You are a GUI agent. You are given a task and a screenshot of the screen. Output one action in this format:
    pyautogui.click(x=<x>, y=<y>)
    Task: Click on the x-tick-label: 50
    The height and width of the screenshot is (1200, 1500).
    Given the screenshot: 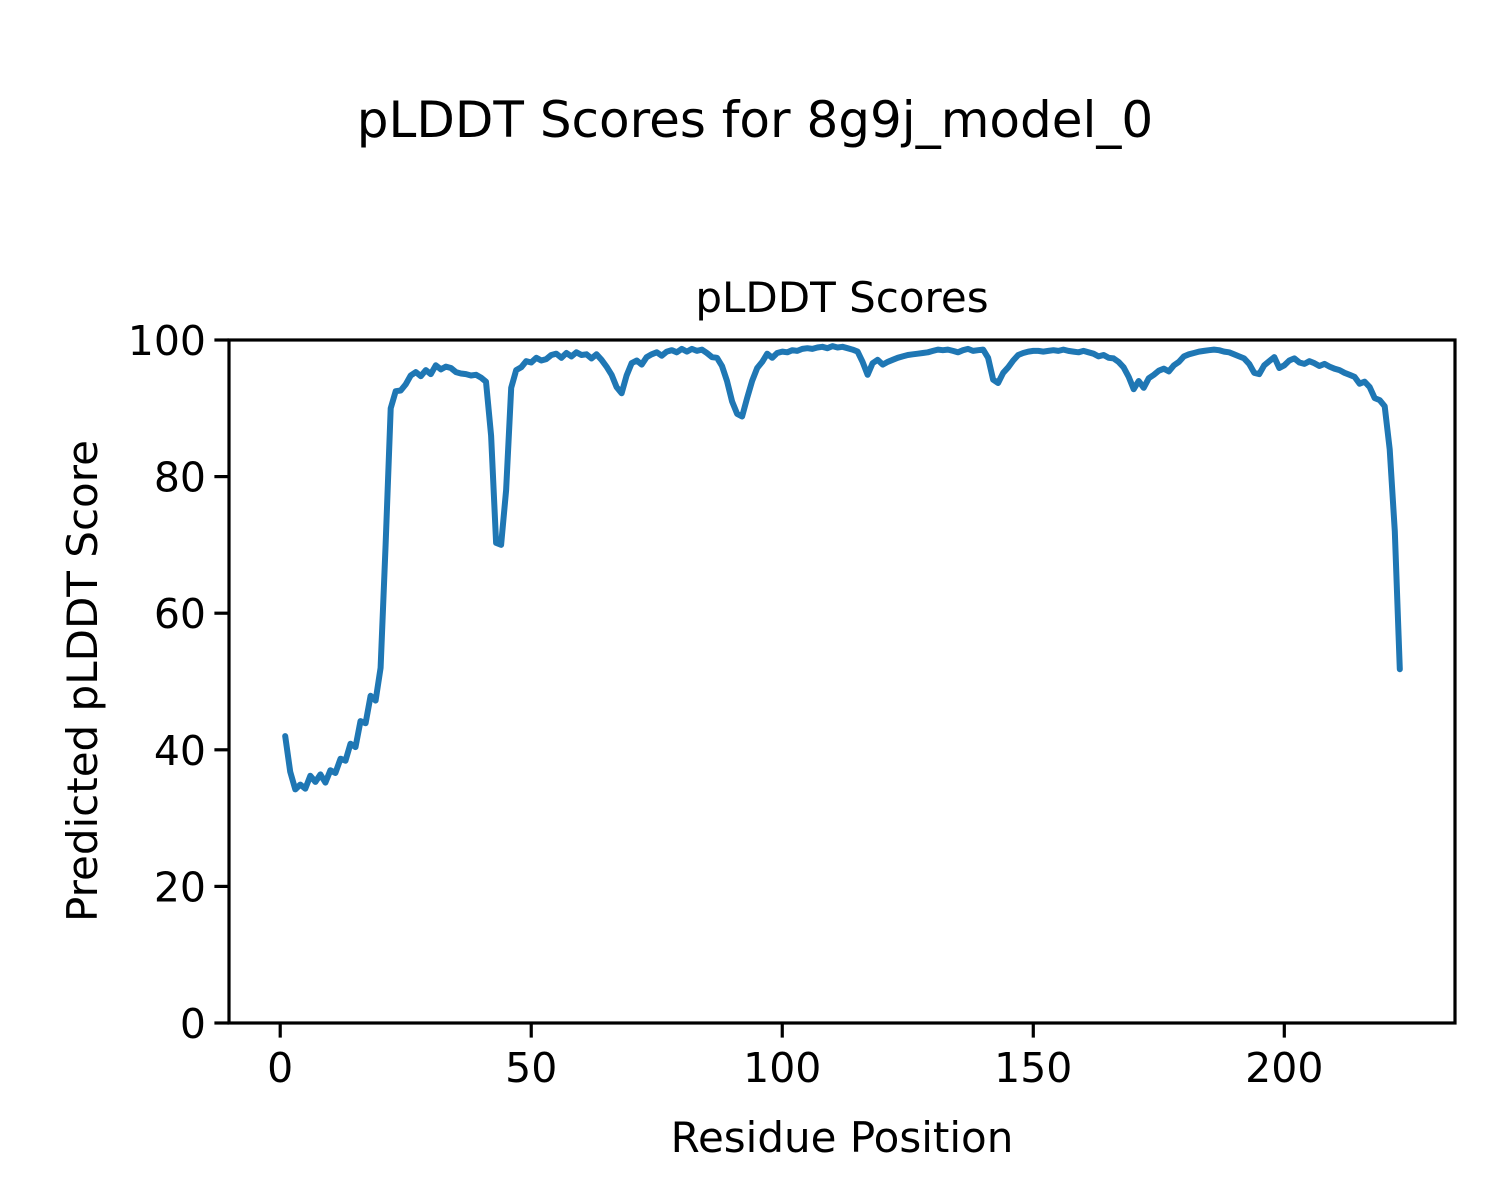 What is the action you would take?
    pyautogui.click(x=531, y=1068)
    